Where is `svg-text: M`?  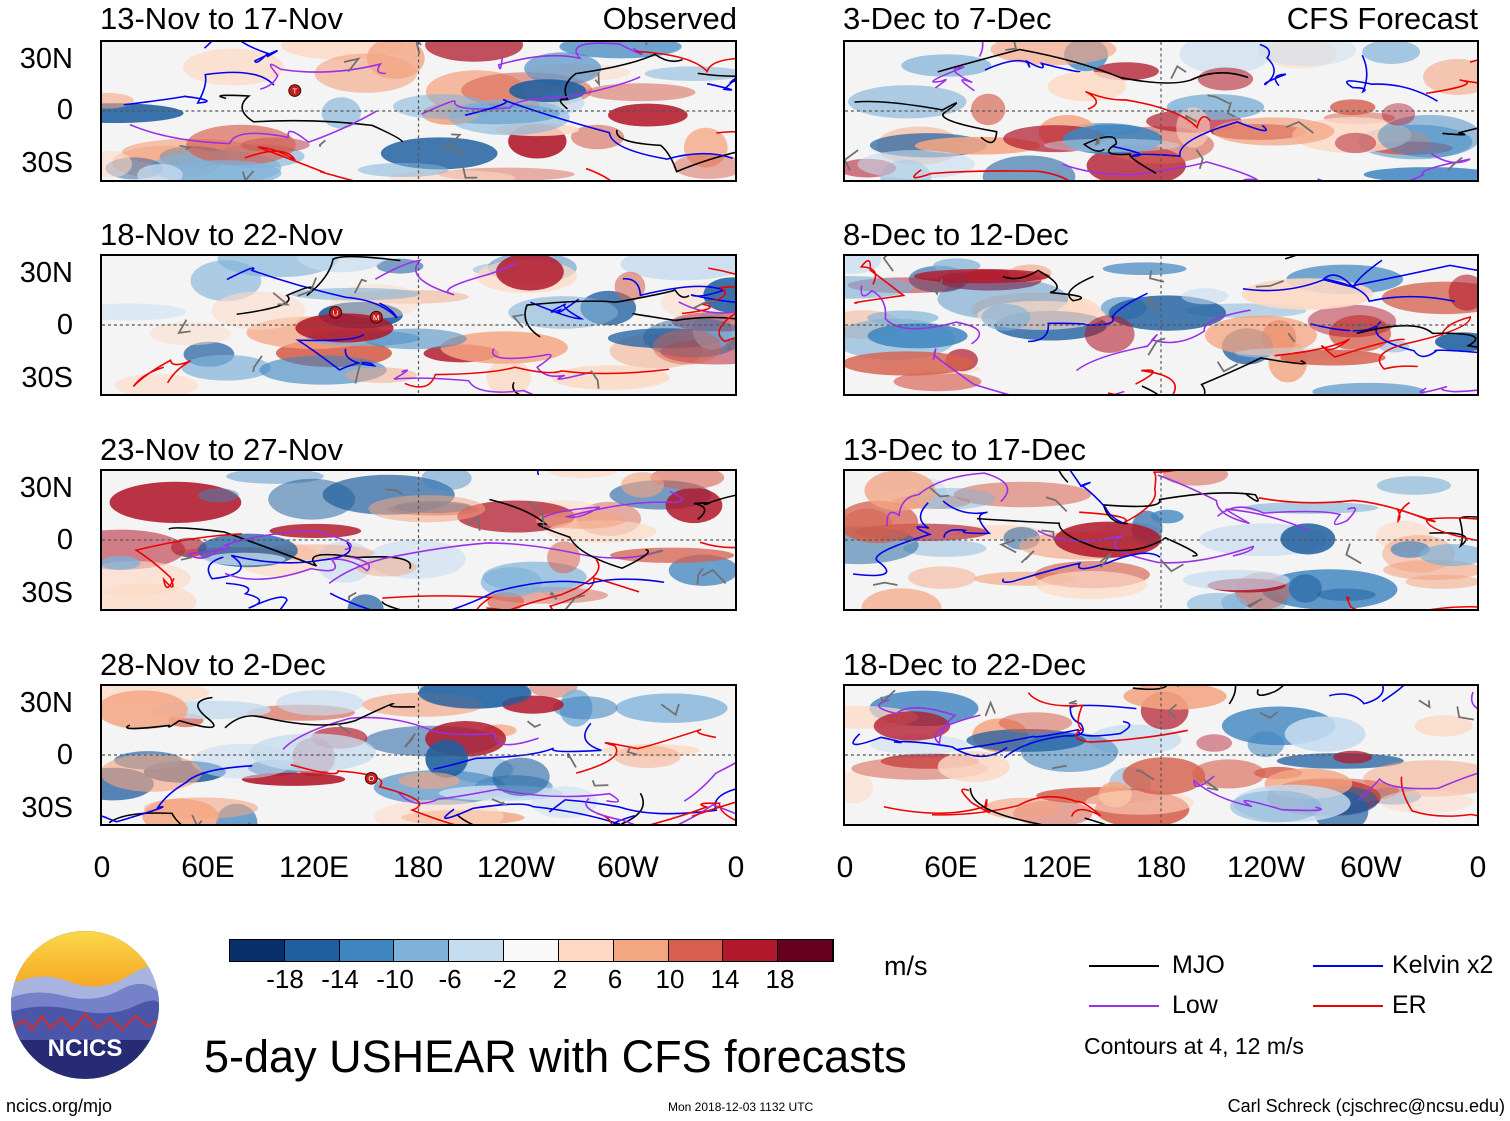 svg-text: M is located at coordinates (376, 317).